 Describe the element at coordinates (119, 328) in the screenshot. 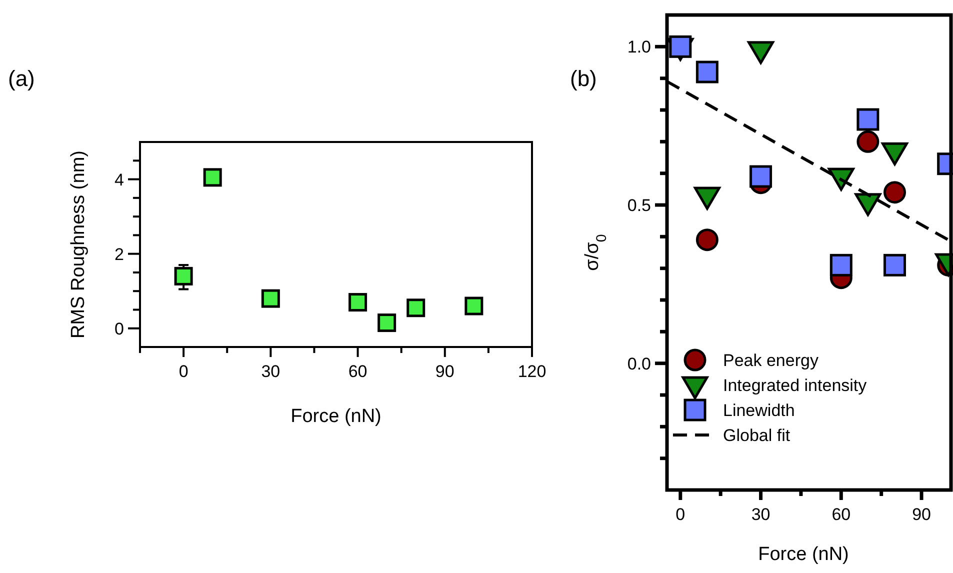

I see `y-tick-label: 0` at that location.